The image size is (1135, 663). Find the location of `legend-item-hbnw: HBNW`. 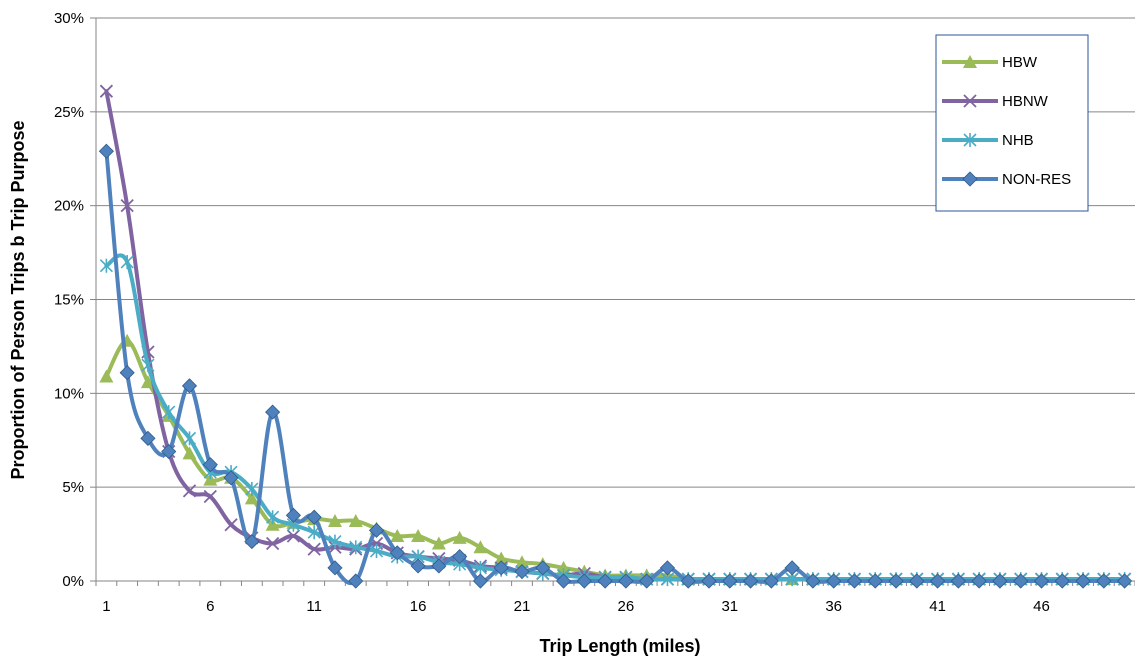

legend-item-hbnw: HBNW is located at coordinates (995, 101).